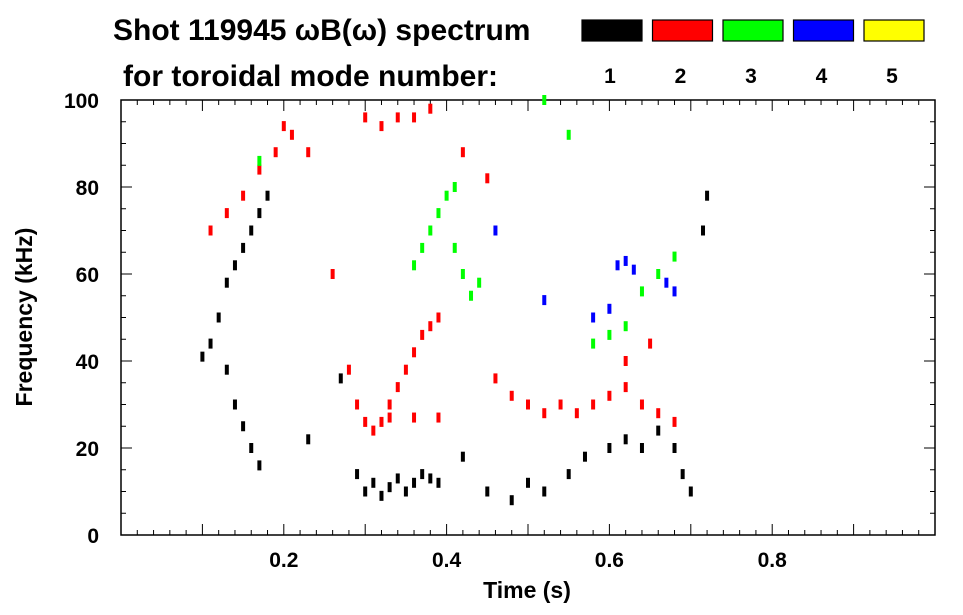  I want to click on chart-title: Shot 119945 ωB(ω) spectrum, so click(321, 30).